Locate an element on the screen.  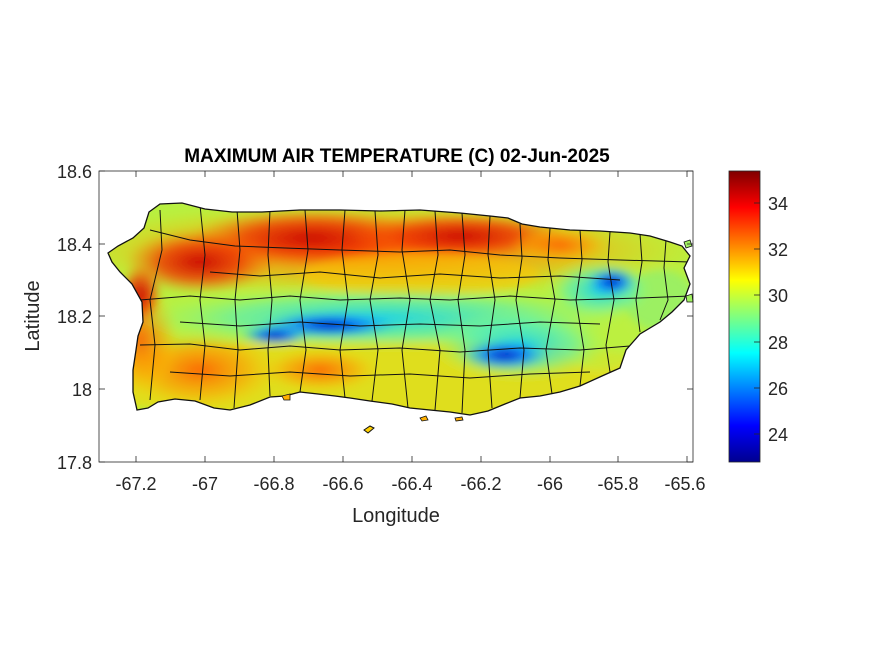
caja-de-muertos-islet is located at coordinates (369, 429).